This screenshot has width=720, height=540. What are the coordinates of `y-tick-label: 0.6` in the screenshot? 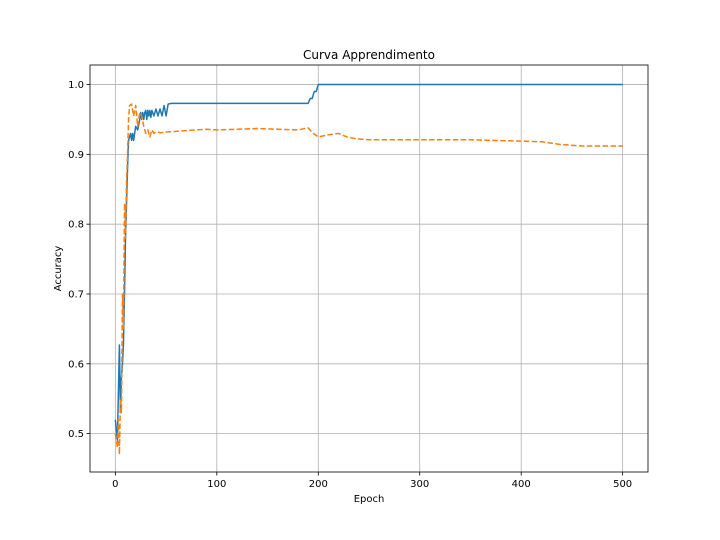 It's located at (76, 364).